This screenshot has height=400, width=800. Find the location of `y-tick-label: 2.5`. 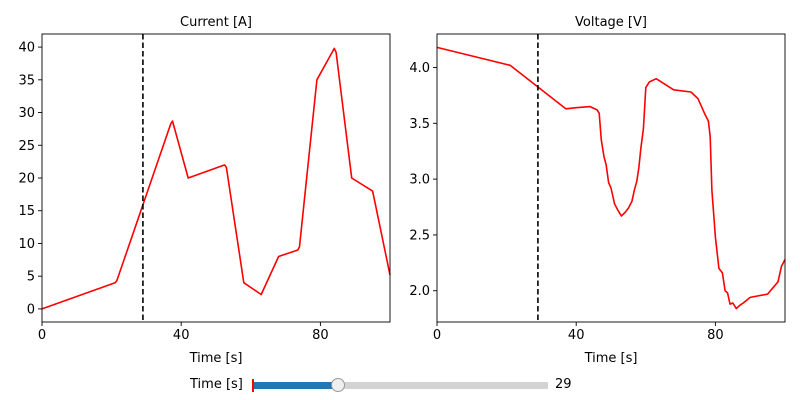

y-tick-label: 2.5 is located at coordinates (419, 235).